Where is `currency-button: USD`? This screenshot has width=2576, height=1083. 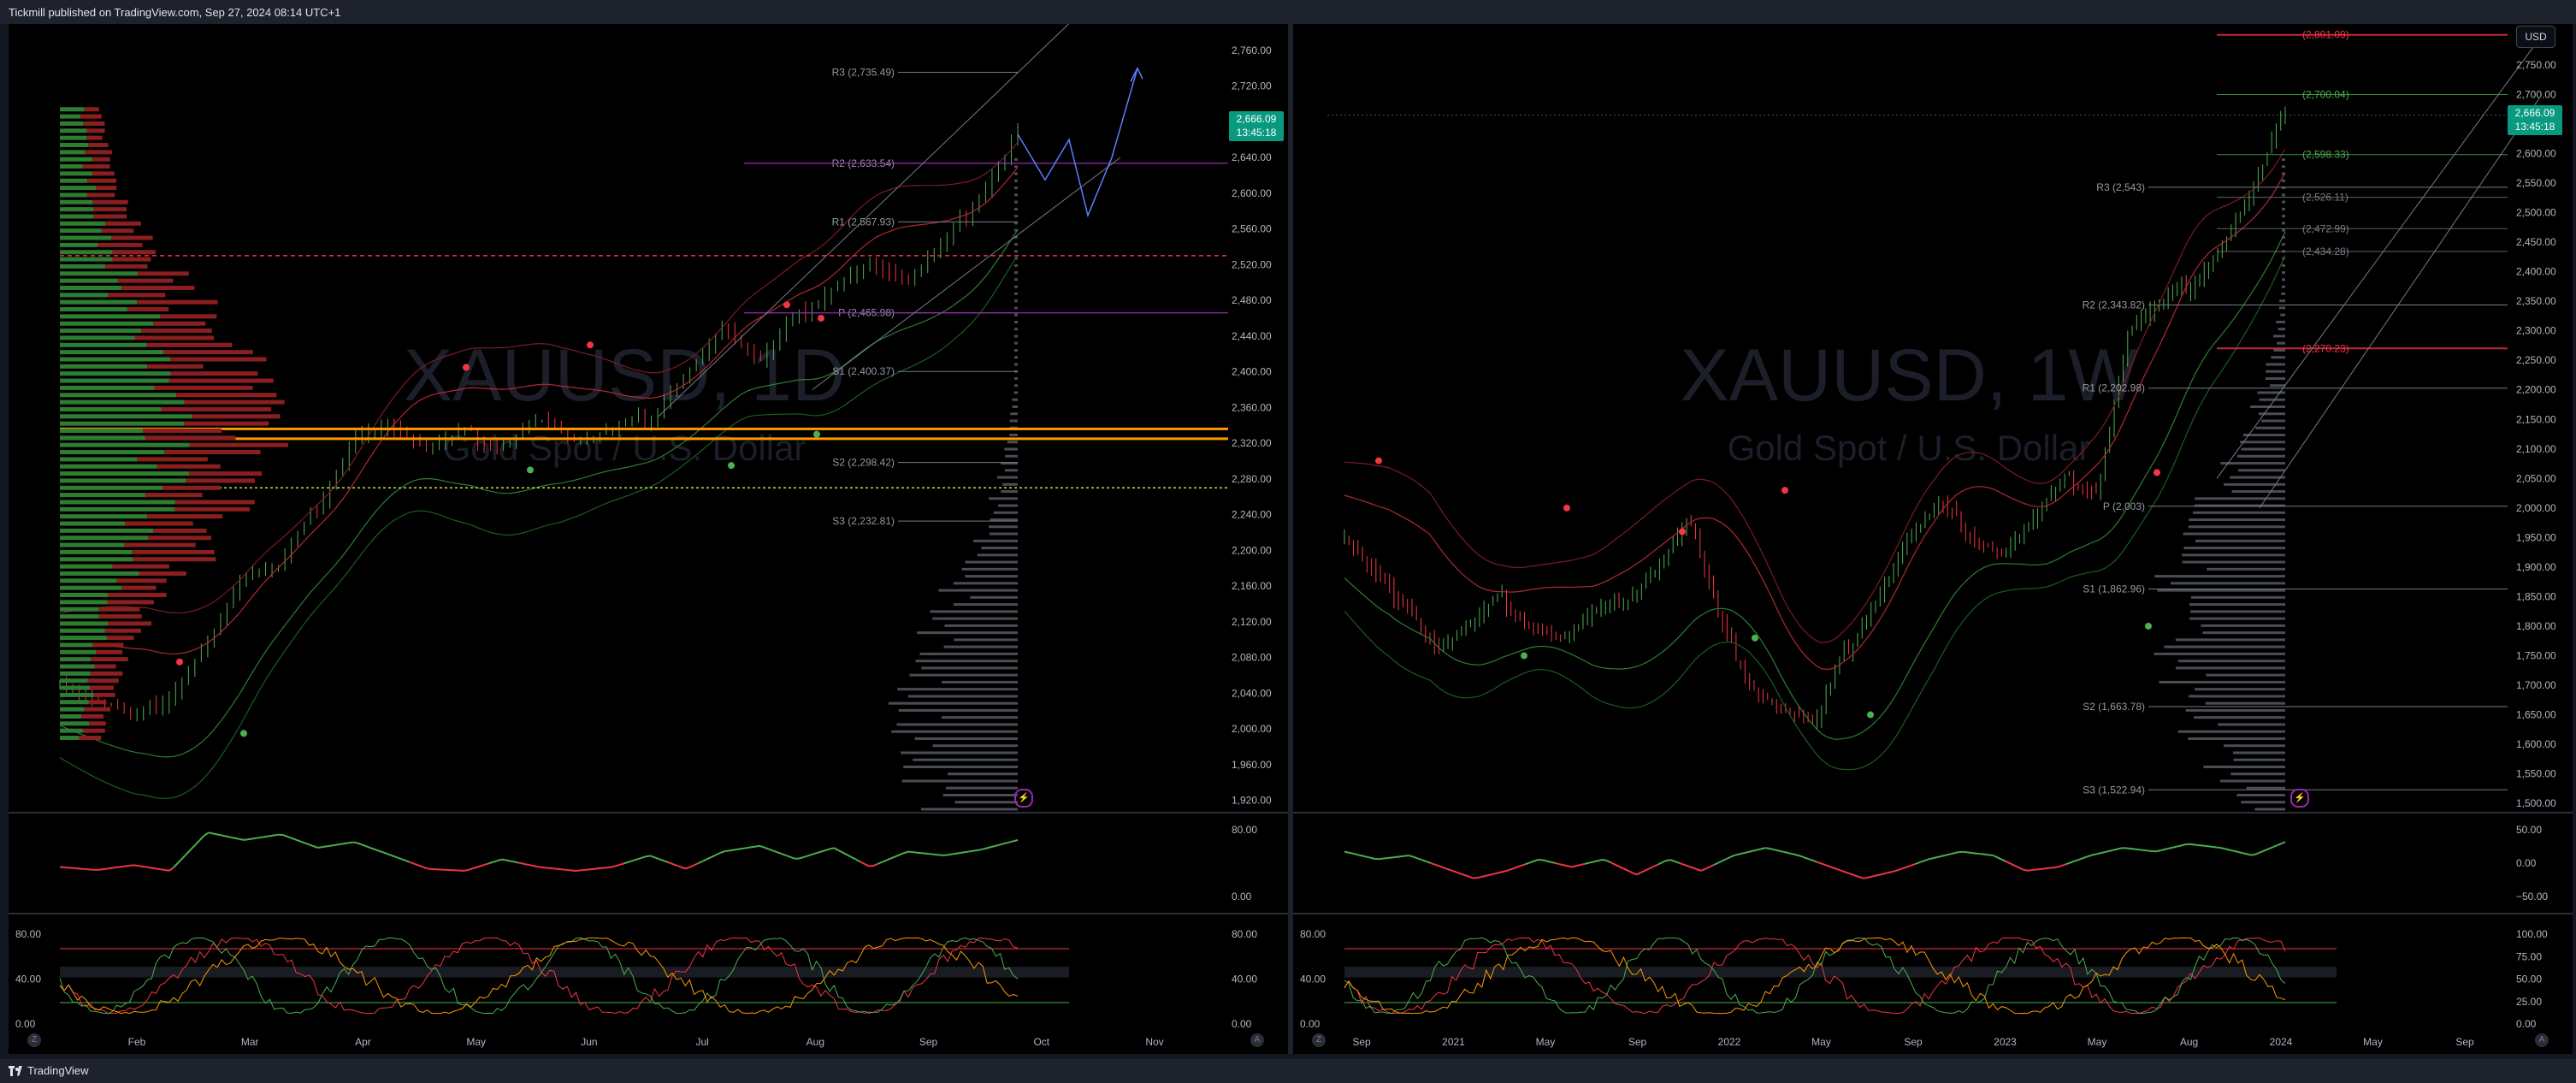 currency-button: USD is located at coordinates (2535, 37).